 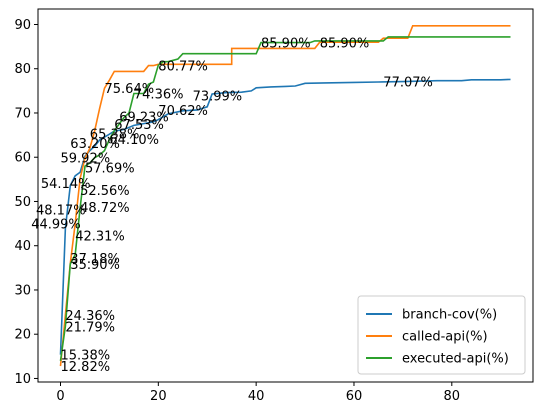 What do you see at coordinates (22, 290) in the screenshot?
I see `y-tick-label: 30` at bounding box center [22, 290].